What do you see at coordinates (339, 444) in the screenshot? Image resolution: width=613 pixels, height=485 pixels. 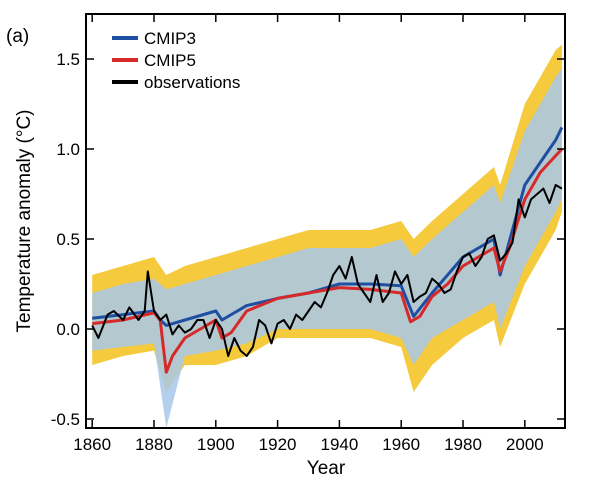 I see `x-tick-label-1940: 1940` at bounding box center [339, 444].